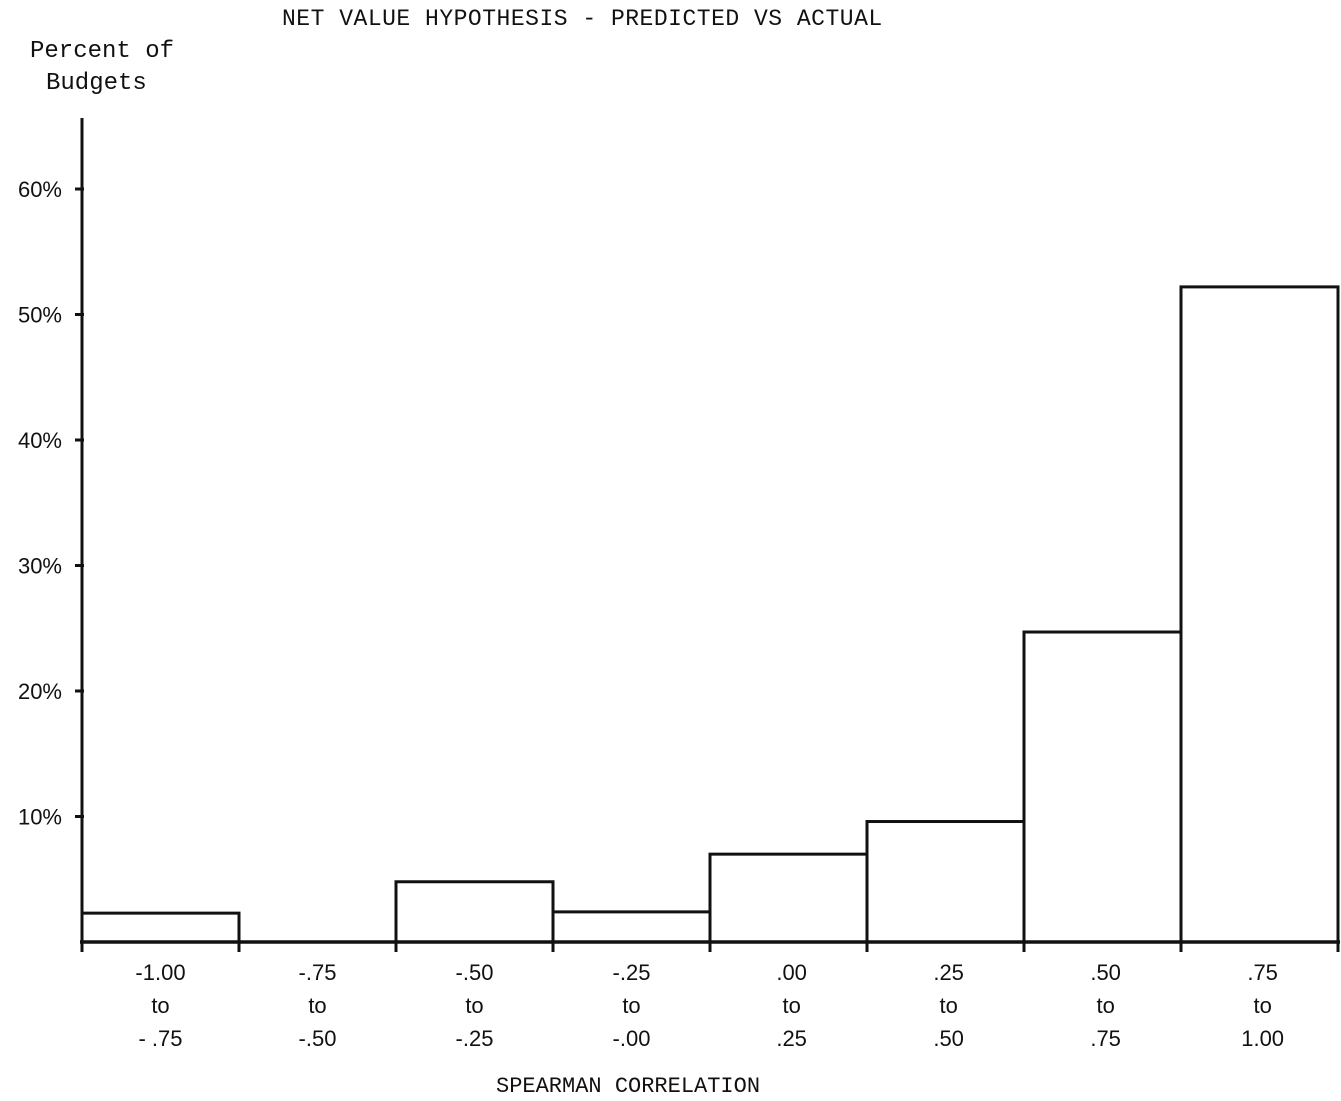 The image size is (1341, 1101). What do you see at coordinates (40, 817) in the screenshot?
I see `y-tick-label-0: 10%` at bounding box center [40, 817].